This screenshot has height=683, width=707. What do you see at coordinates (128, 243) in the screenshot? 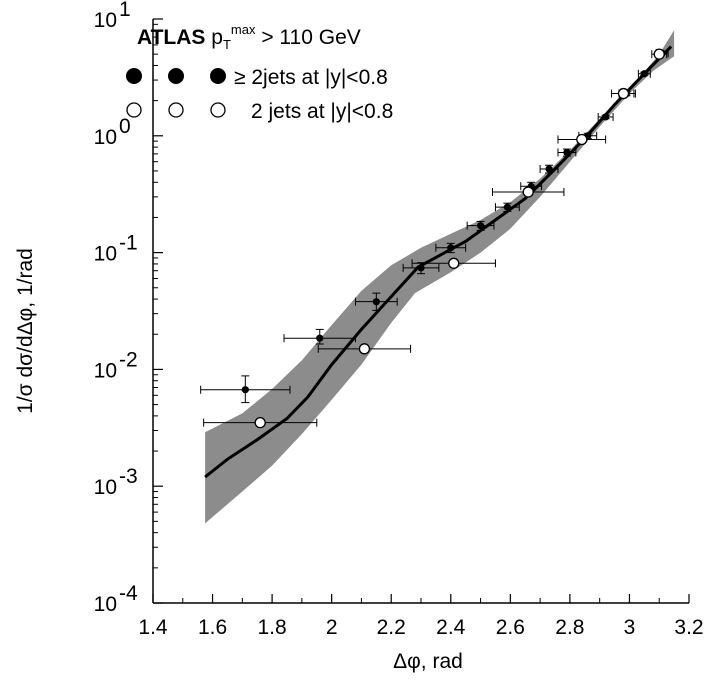
I see `y-tick-exponent: -1` at bounding box center [128, 243].